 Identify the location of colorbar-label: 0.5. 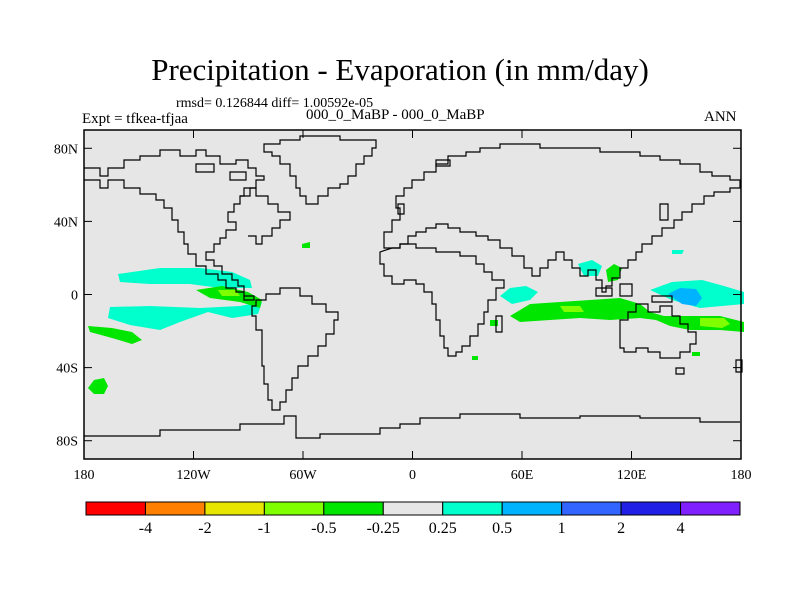
(502, 528).